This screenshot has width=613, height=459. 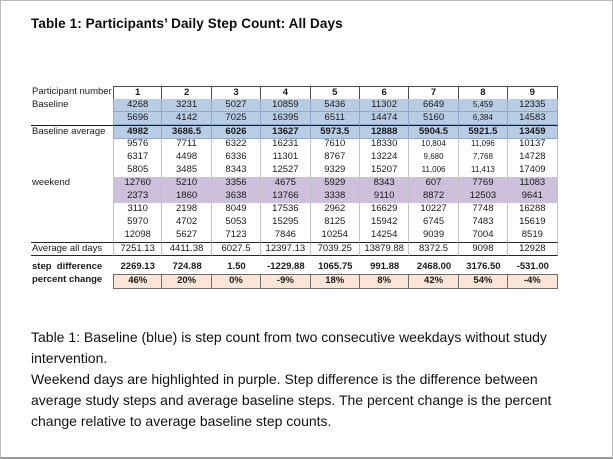 I want to click on table-row: 2373 1860 3638 13766 3338 9110 8872 12503 9641, so click(x=294, y=196).